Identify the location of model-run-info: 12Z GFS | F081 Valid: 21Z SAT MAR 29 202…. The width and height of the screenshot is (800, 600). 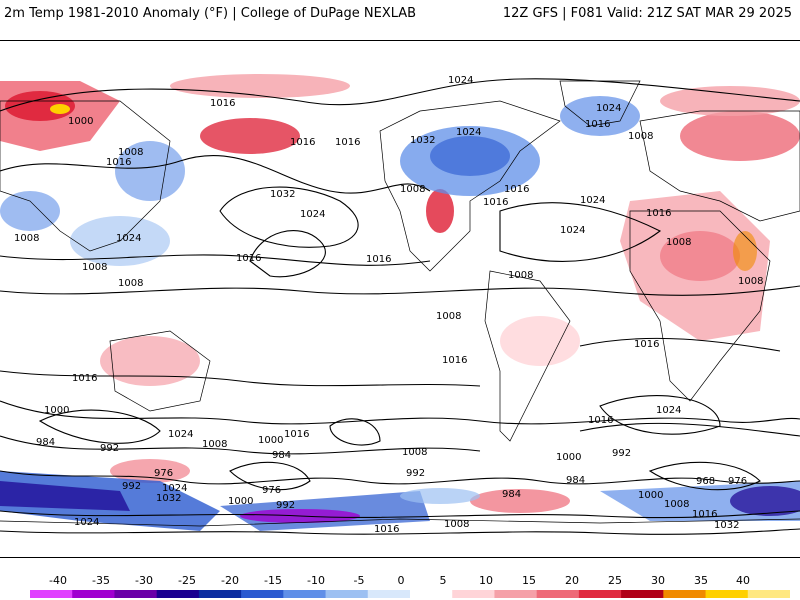
(647, 13).